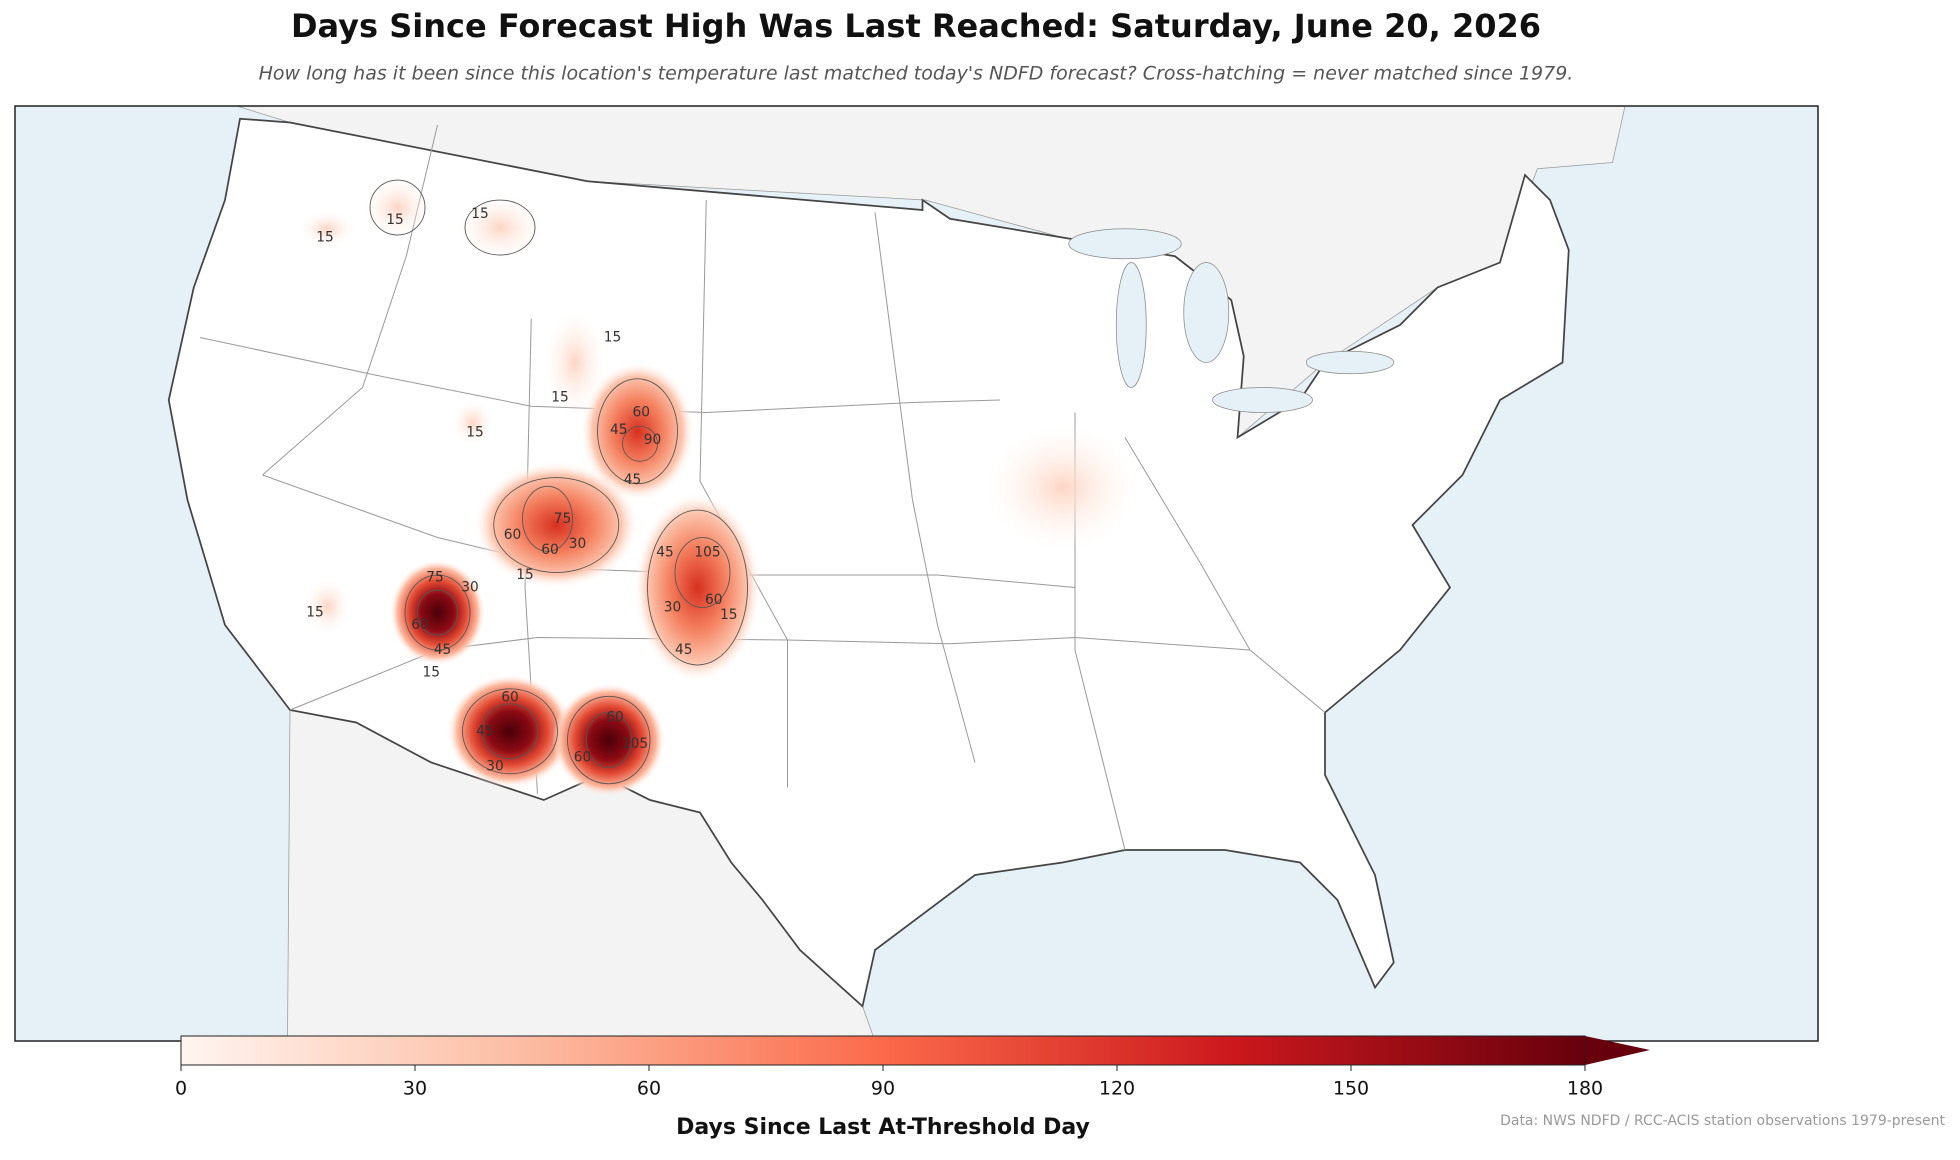 The height and width of the screenshot is (1160, 1960). I want to click on colorbar-tick-label: 150, so click(1351, 1089).